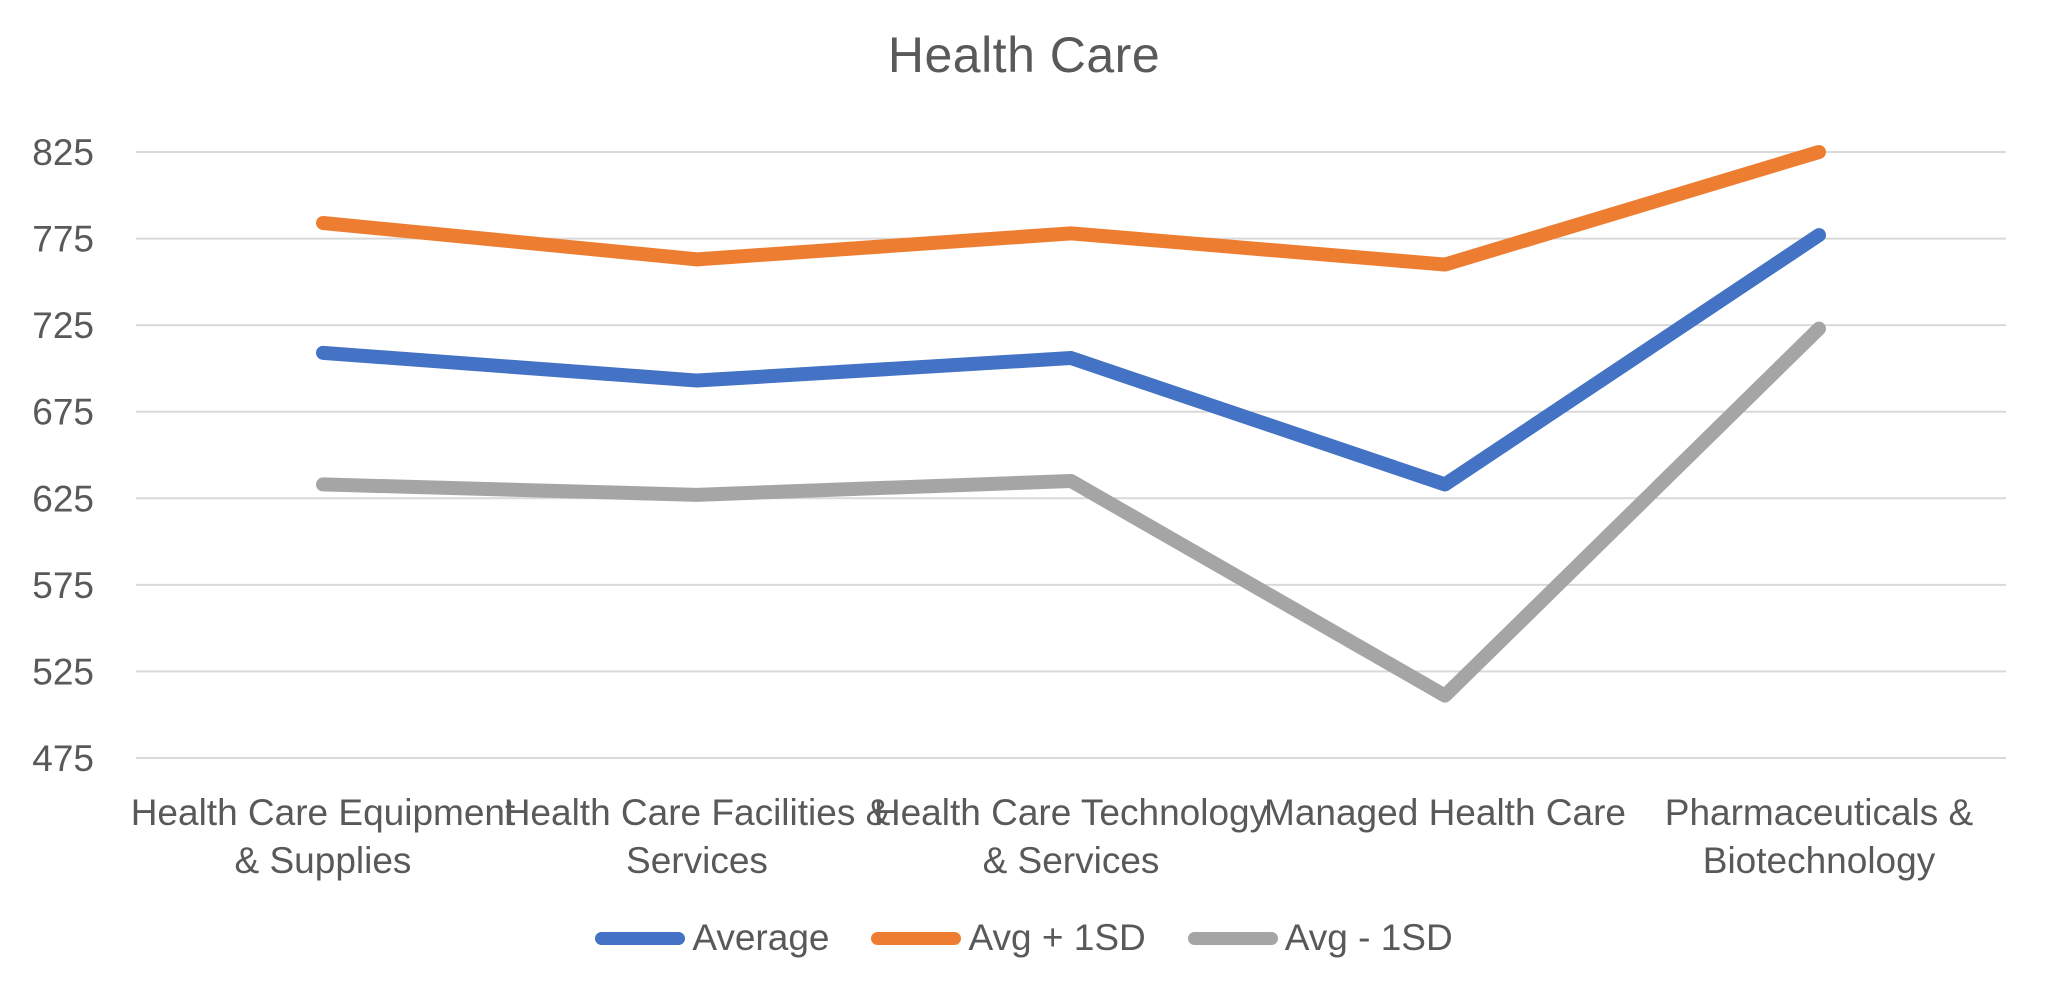  I want to click on legend: Average Avg + 1SD Avg - 1SD, so click(1024, 938).